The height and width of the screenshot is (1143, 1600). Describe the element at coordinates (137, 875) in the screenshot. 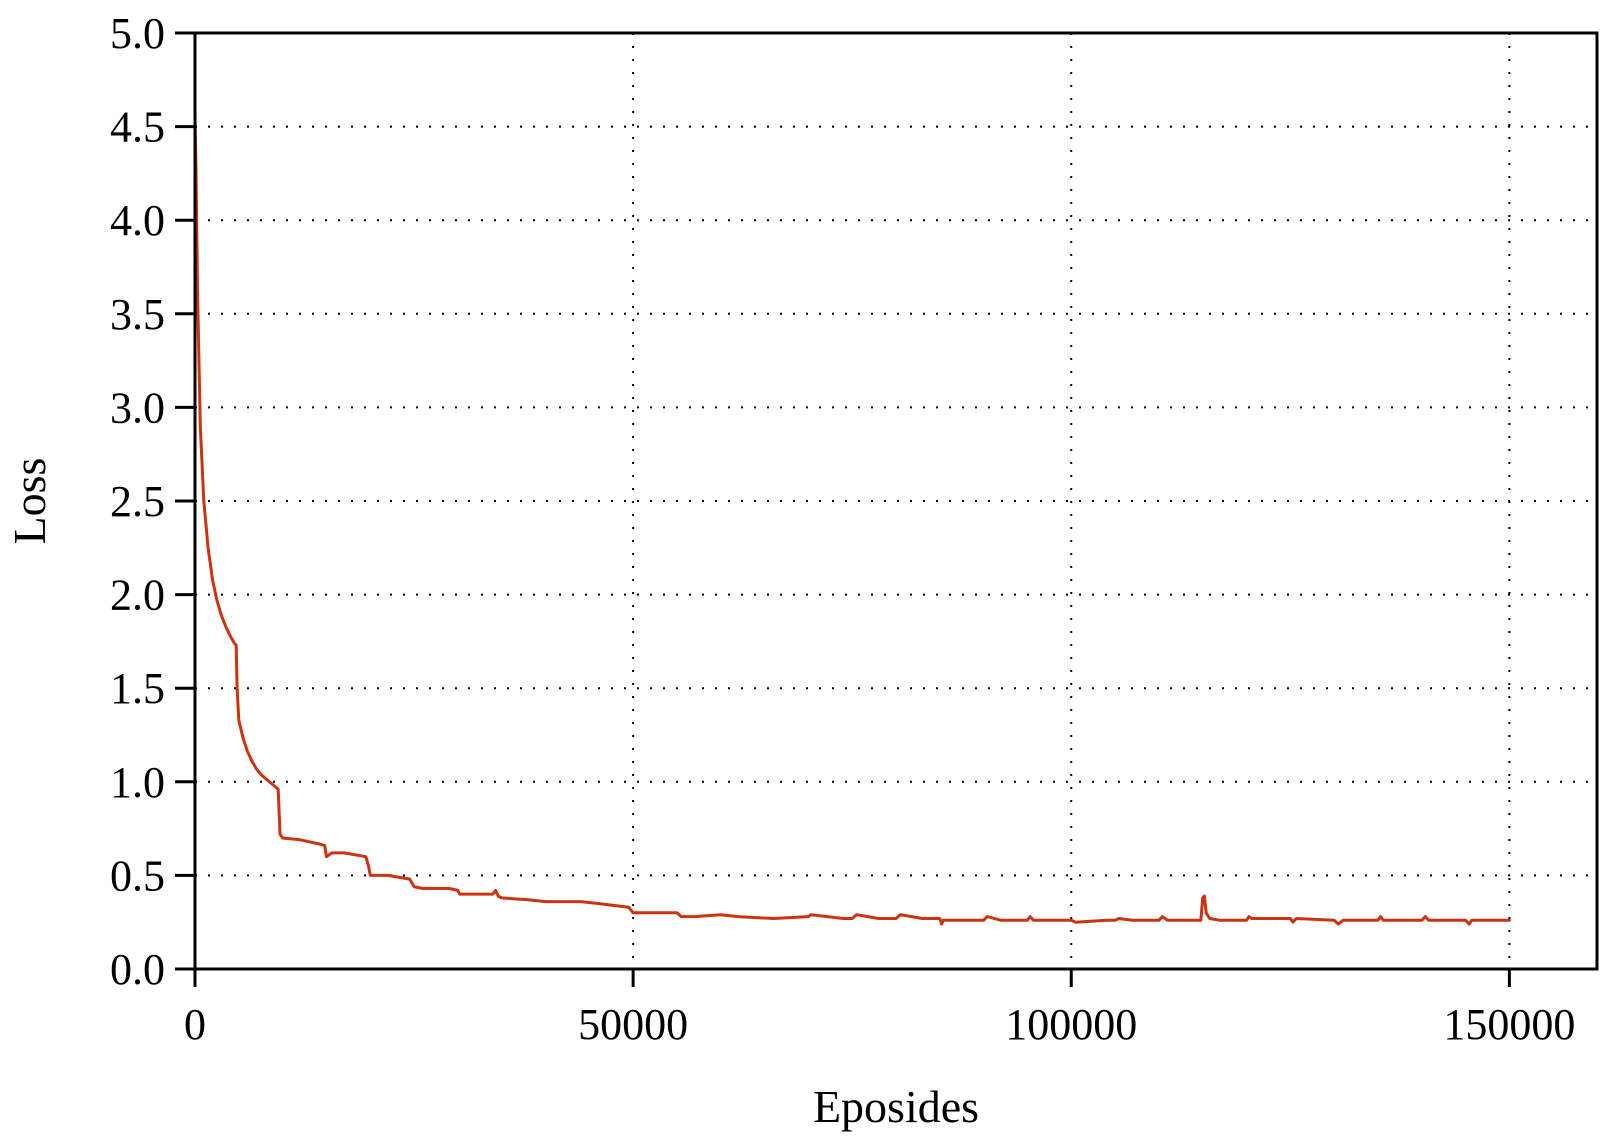

I see `y-tick-label: 0.5` at that location.